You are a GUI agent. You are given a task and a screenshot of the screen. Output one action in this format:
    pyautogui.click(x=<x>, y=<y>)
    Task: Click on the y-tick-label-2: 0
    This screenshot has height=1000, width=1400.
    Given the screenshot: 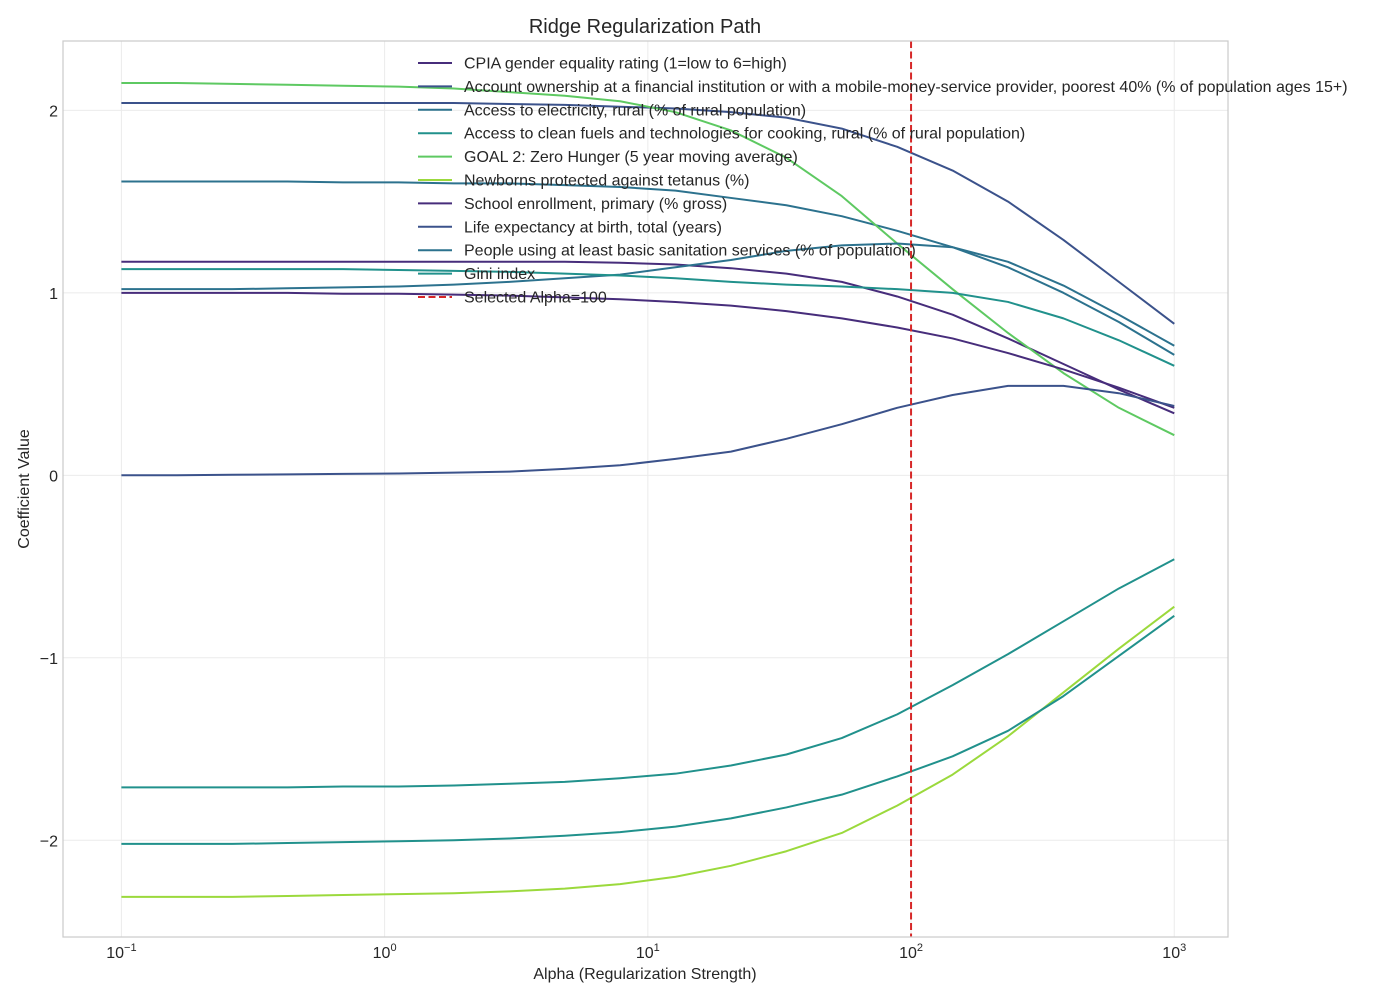 What is the action you would take?
    pyautogui.click(x=53, y=476)
    